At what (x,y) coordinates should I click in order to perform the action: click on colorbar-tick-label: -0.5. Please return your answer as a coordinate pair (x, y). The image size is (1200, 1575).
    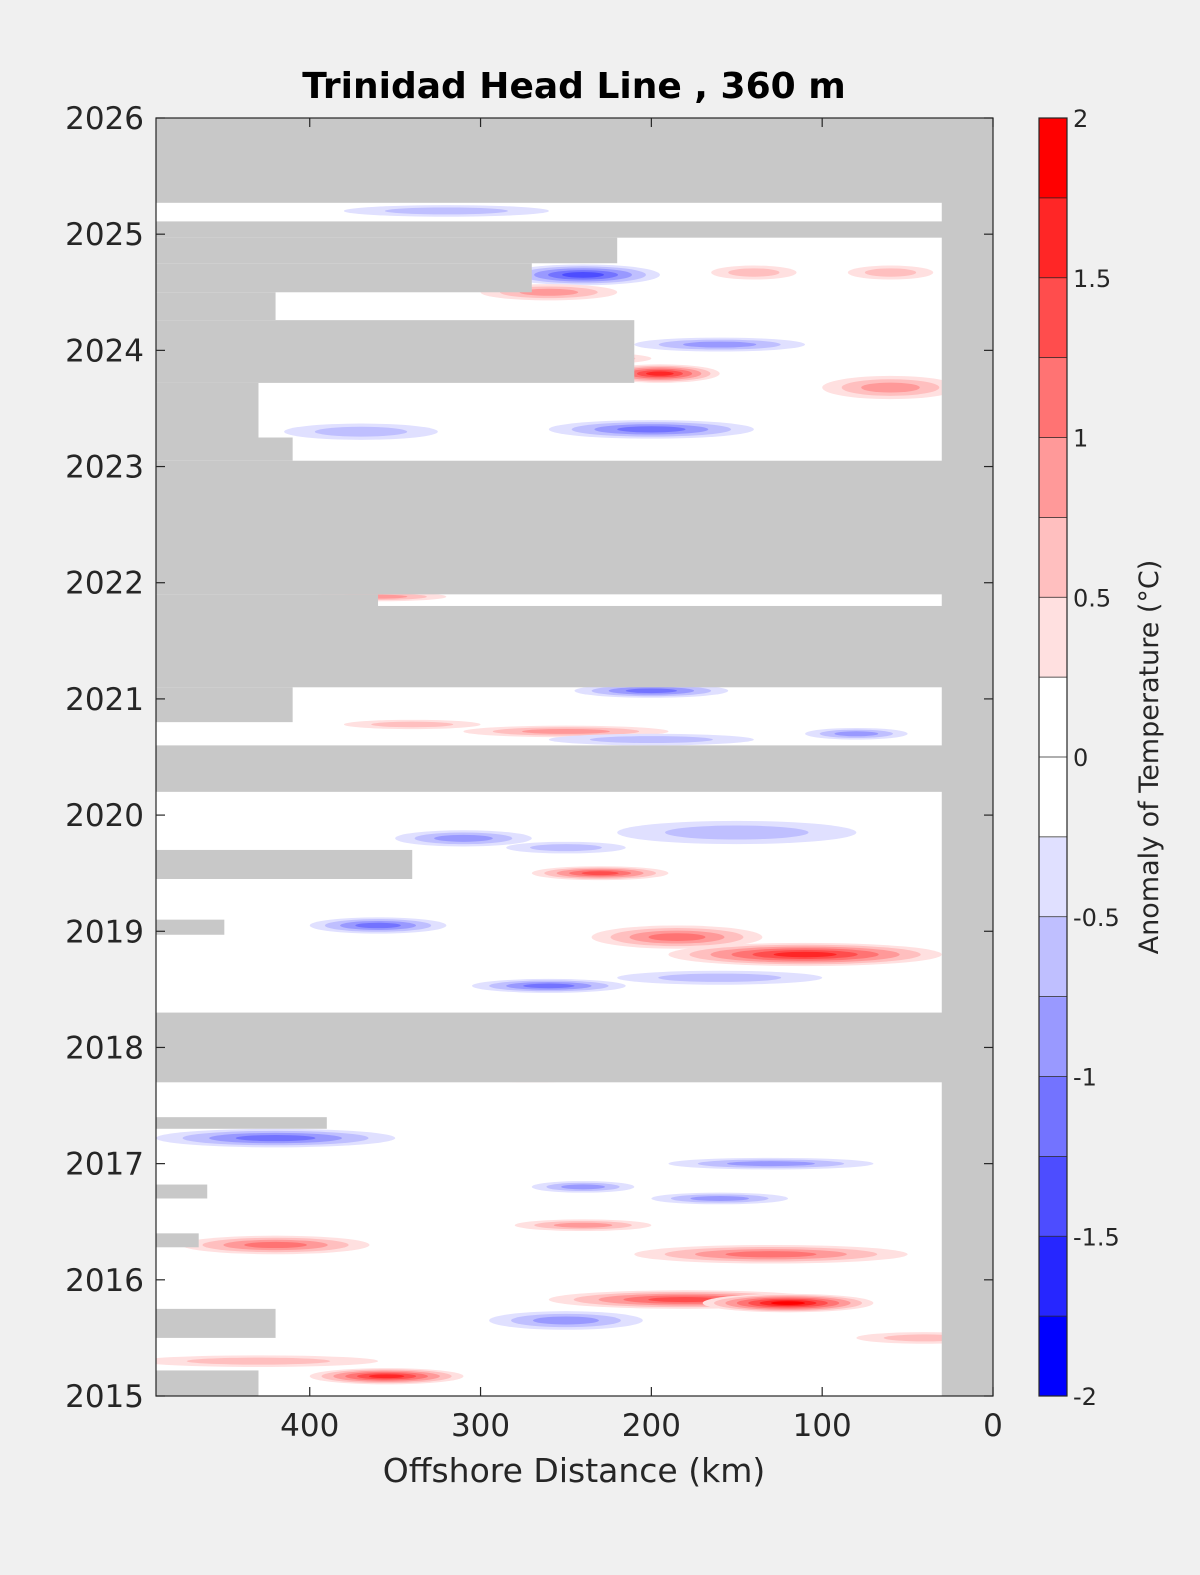
    Looking at the image, I should click on (1096, 918).